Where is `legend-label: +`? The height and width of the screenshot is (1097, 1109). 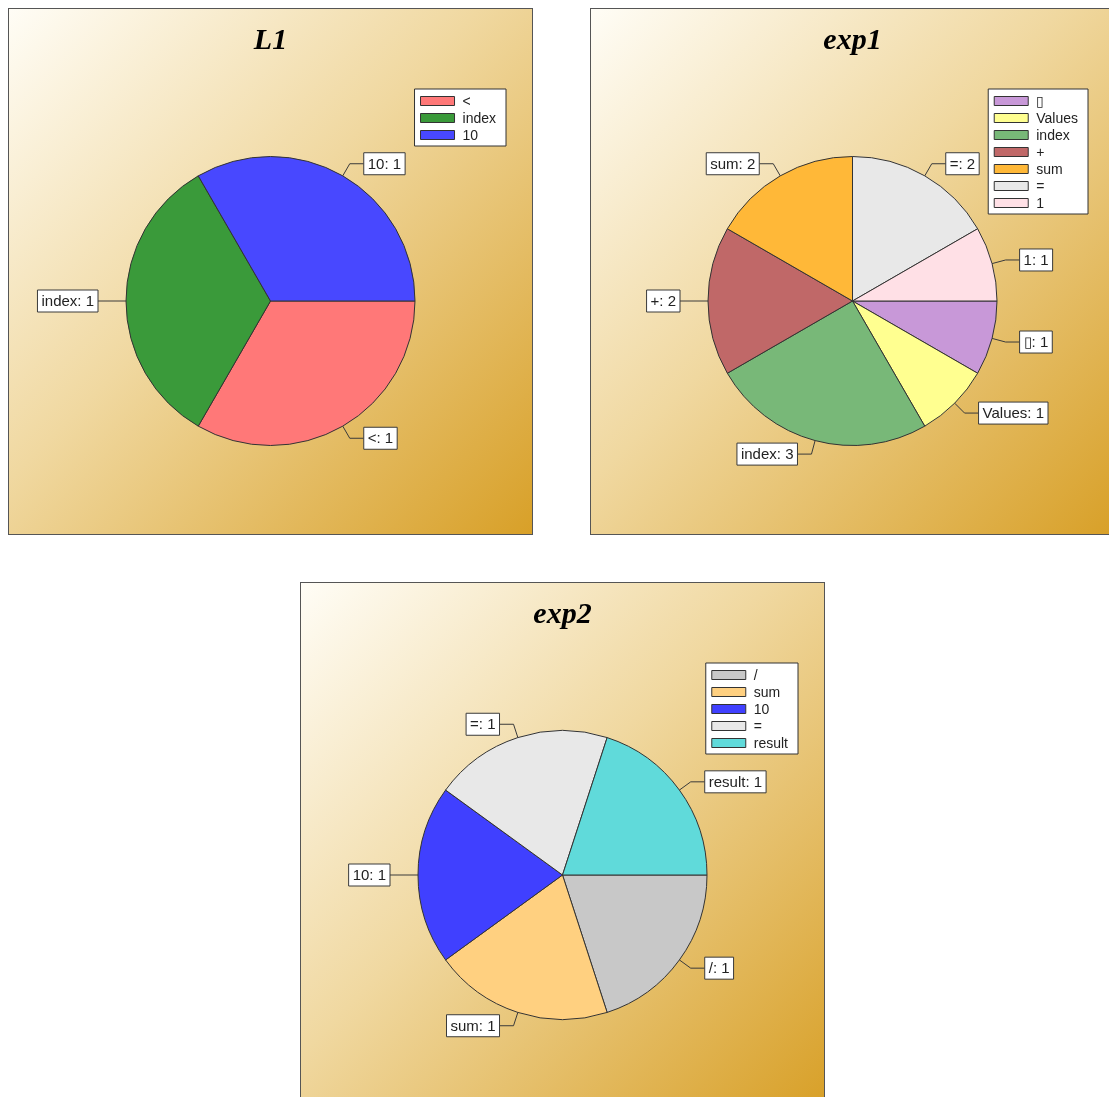 legend-label: + is located at coordinates (1040, 151).